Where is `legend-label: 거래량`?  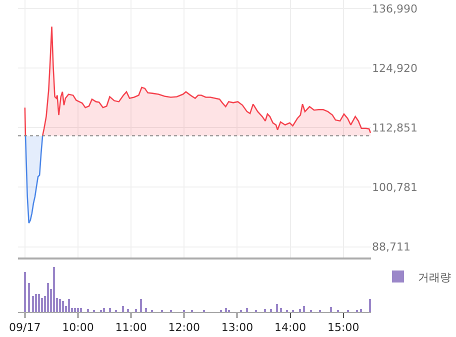
legend-label: 거래량 is located at coordinates (434, 277).